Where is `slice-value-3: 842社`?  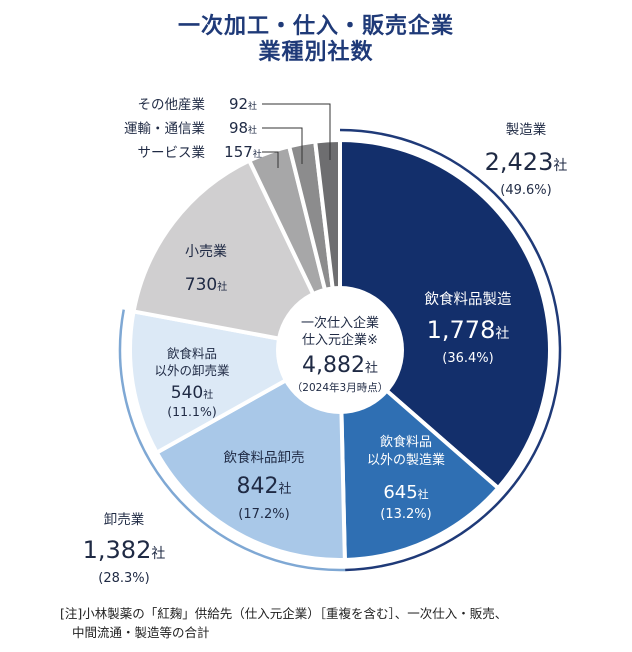 slice-value-3: 842社 is located at coordinates (263, 486).